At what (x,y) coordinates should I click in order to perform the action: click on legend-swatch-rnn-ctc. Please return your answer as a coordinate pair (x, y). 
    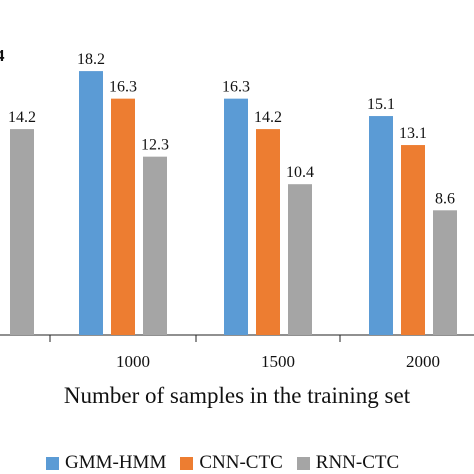
    Looking at the image, I should click on (303, 463).